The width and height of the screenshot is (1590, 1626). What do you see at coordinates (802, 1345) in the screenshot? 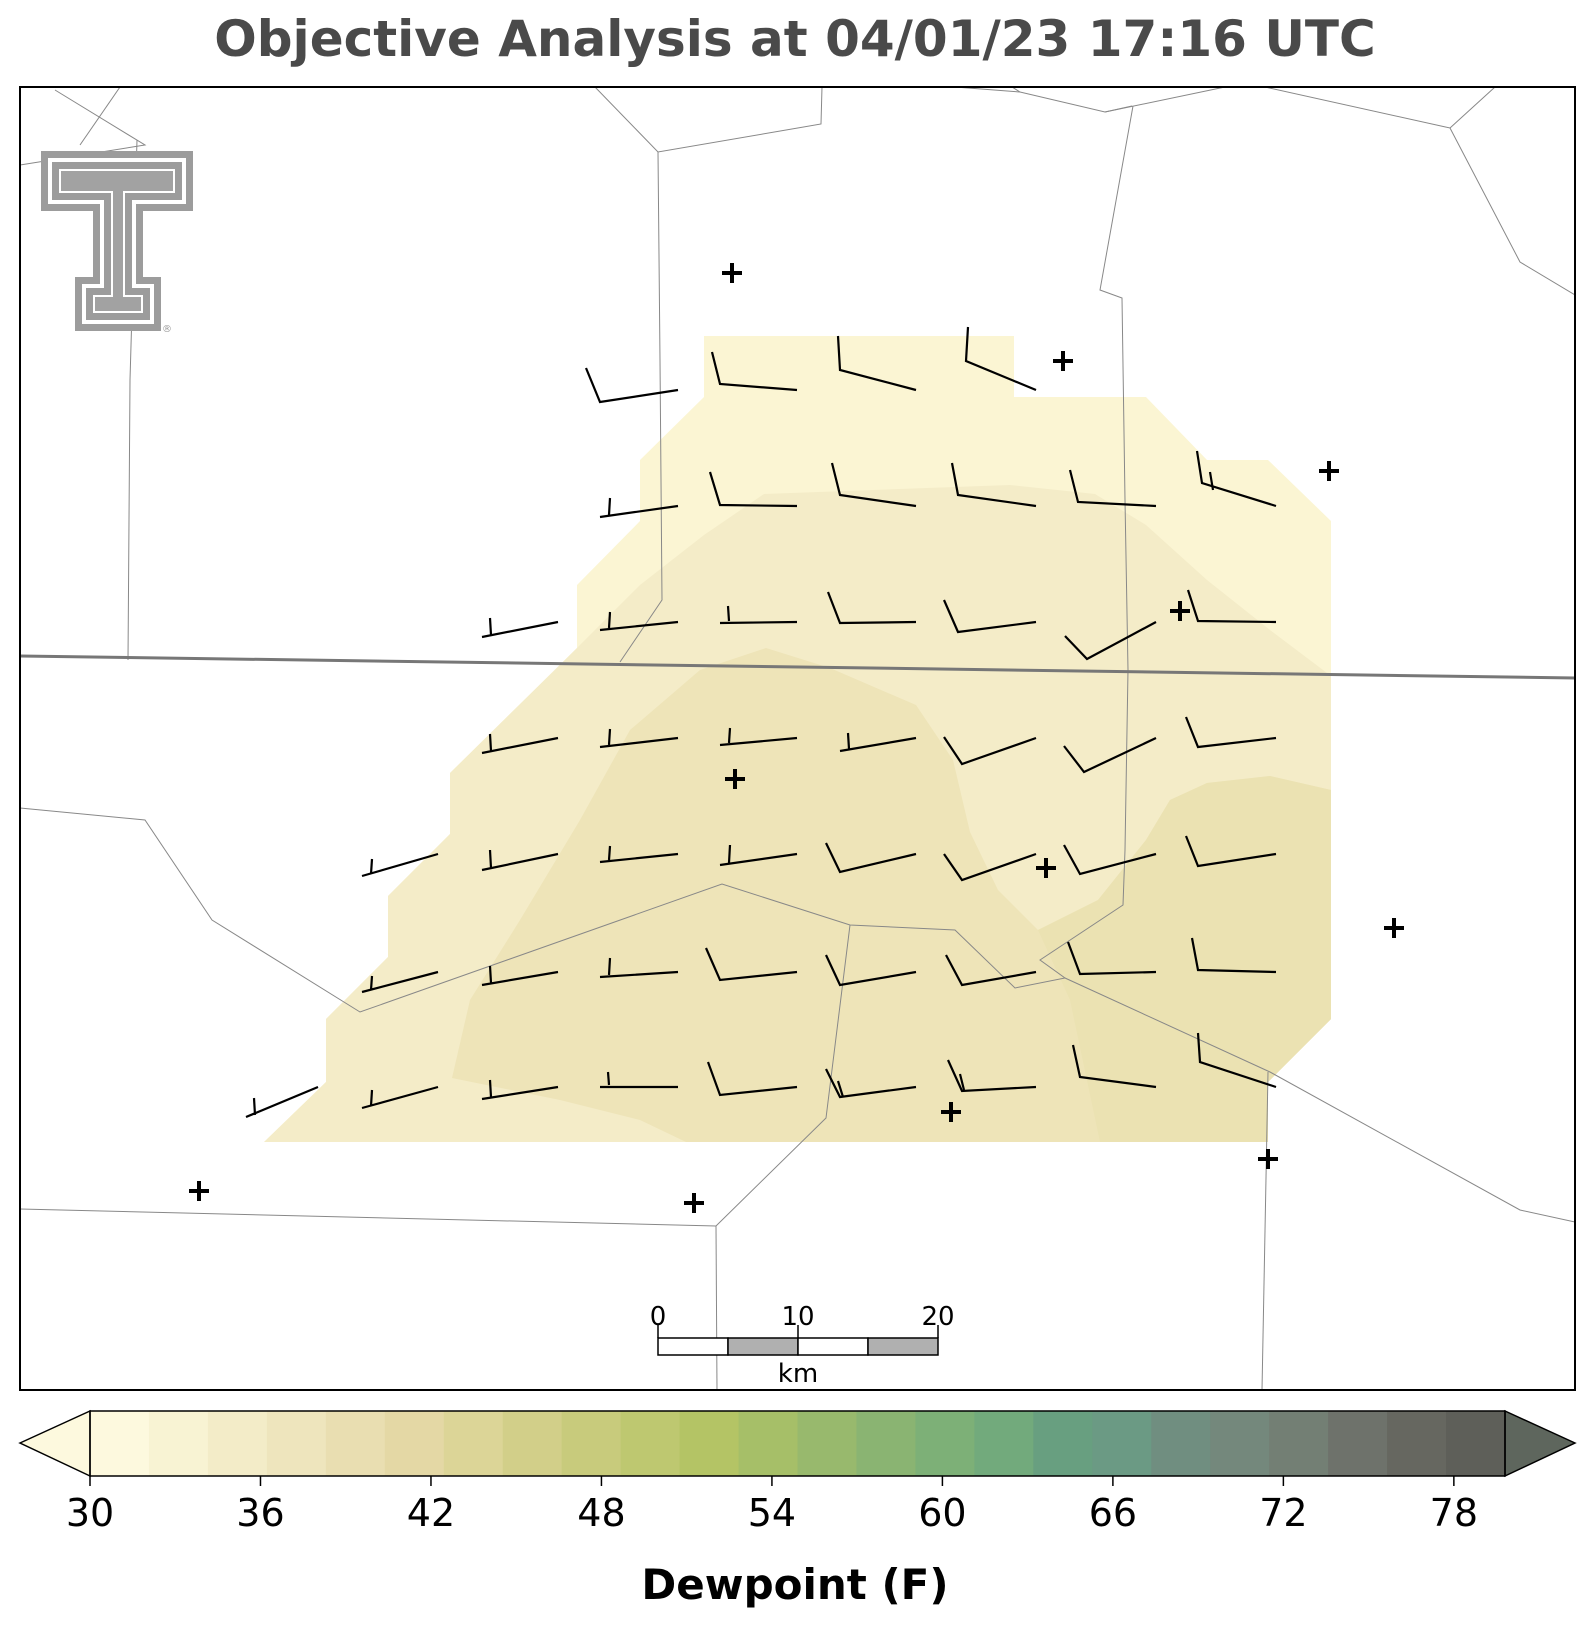
I see `scale-bar: 0 10 20 km` at bounding box center [802, 1345].